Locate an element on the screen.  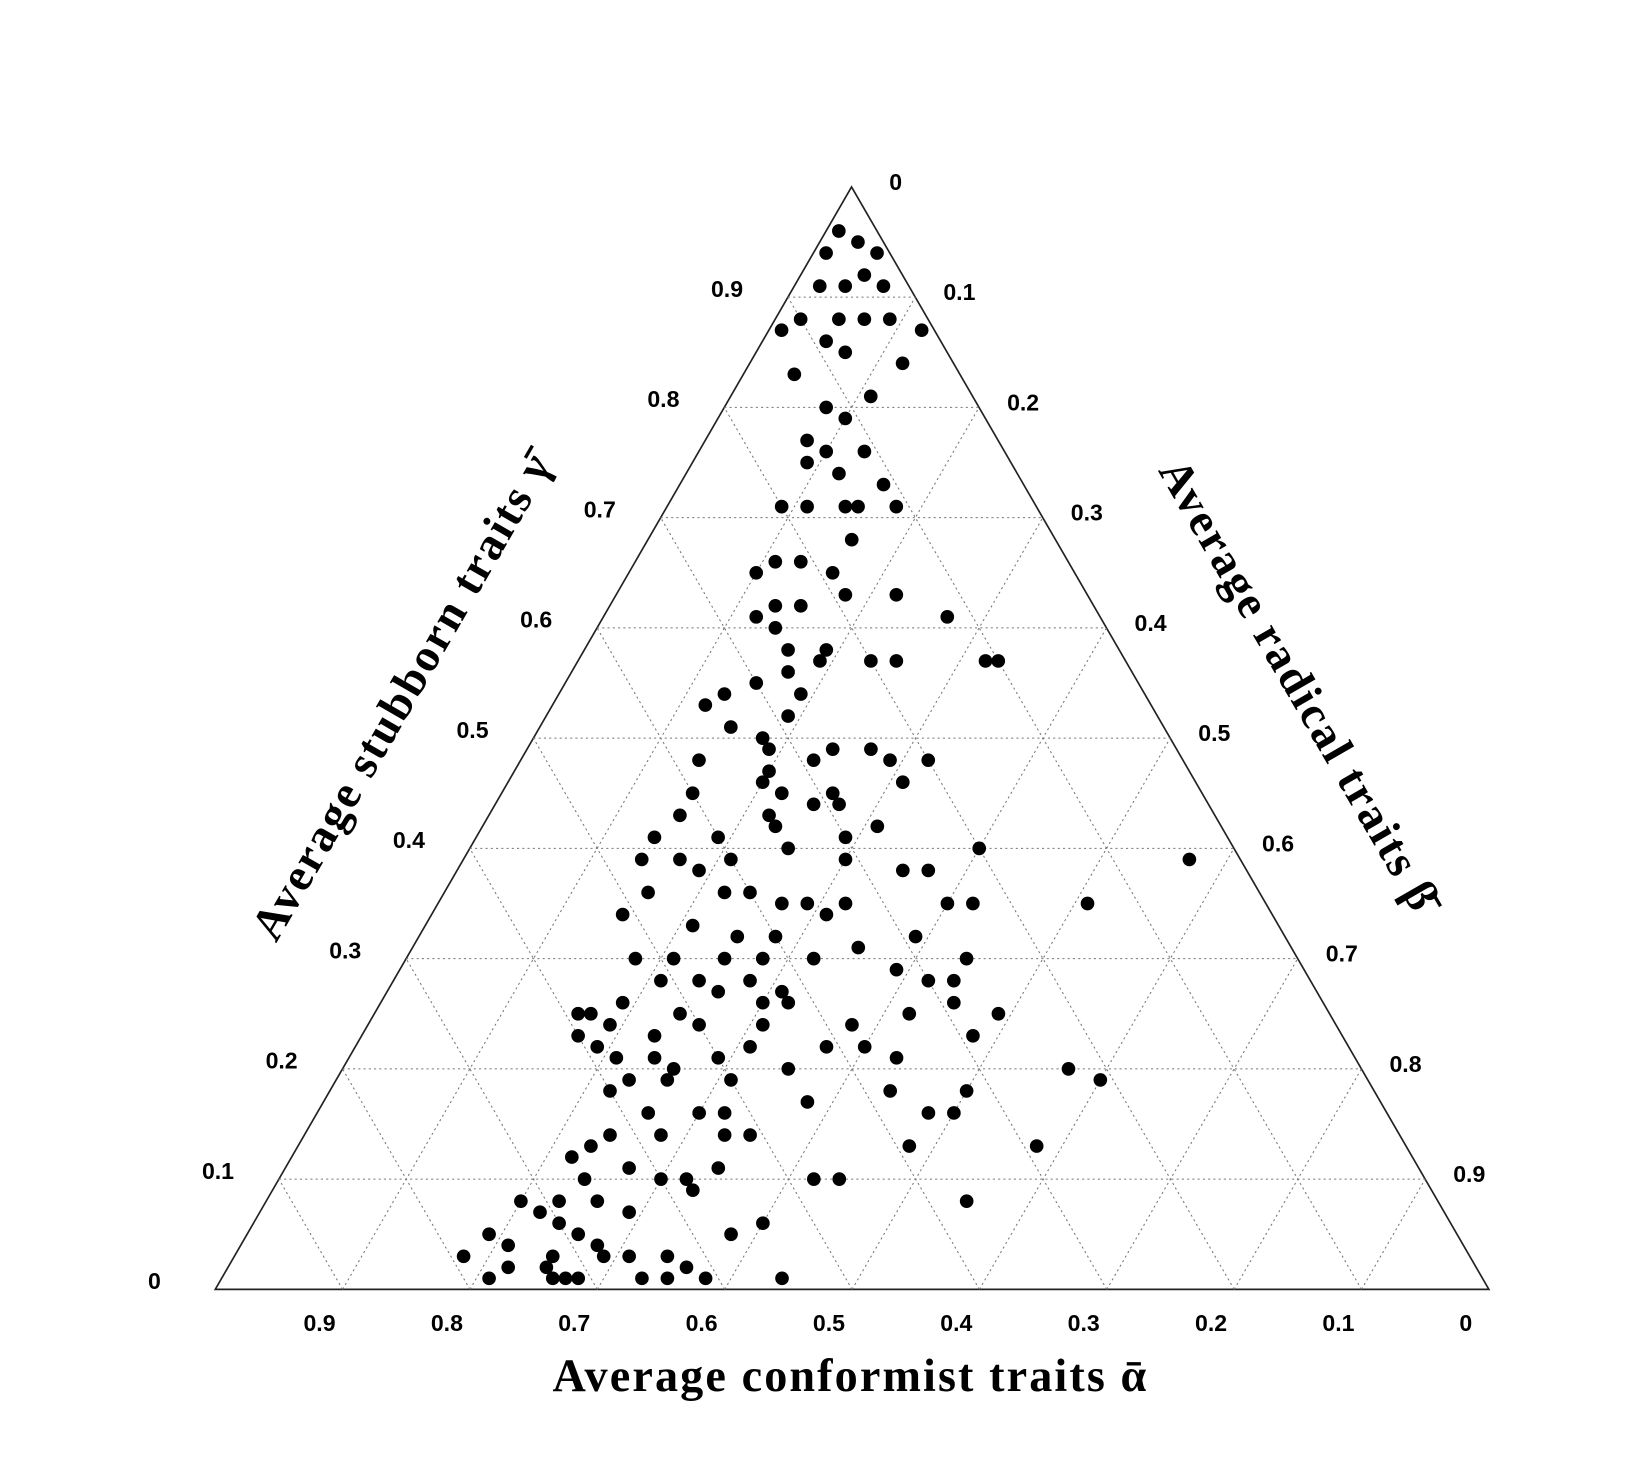
tick-label: 0.8 is located at coordinates (1405, 1064).